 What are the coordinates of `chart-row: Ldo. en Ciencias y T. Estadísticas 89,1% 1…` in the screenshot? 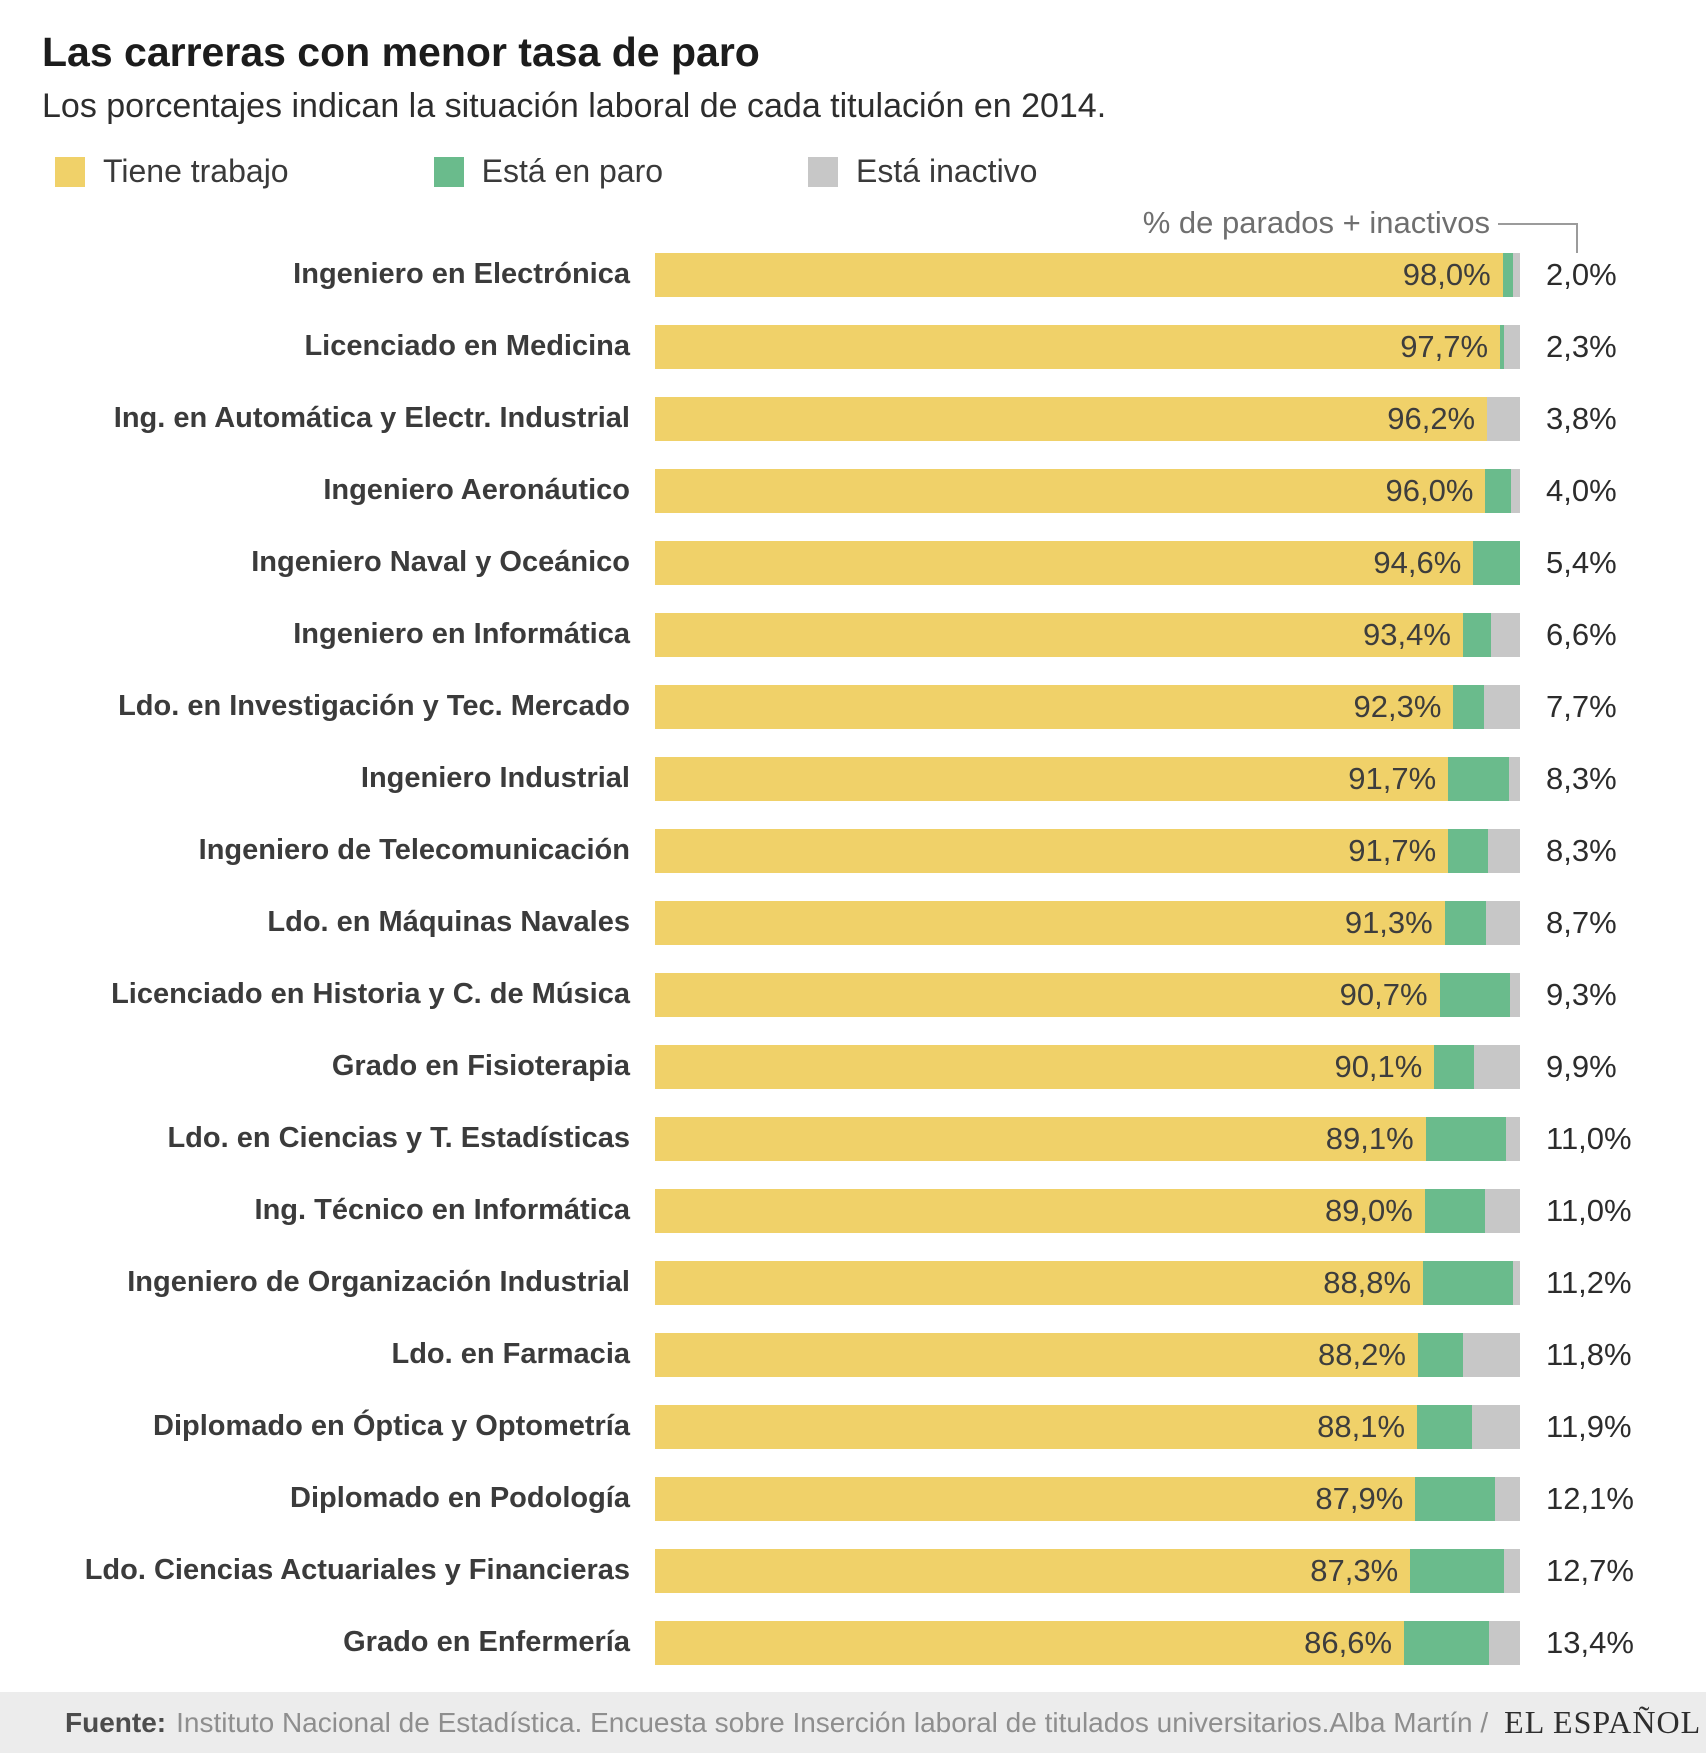 It's located at (853, 1138).